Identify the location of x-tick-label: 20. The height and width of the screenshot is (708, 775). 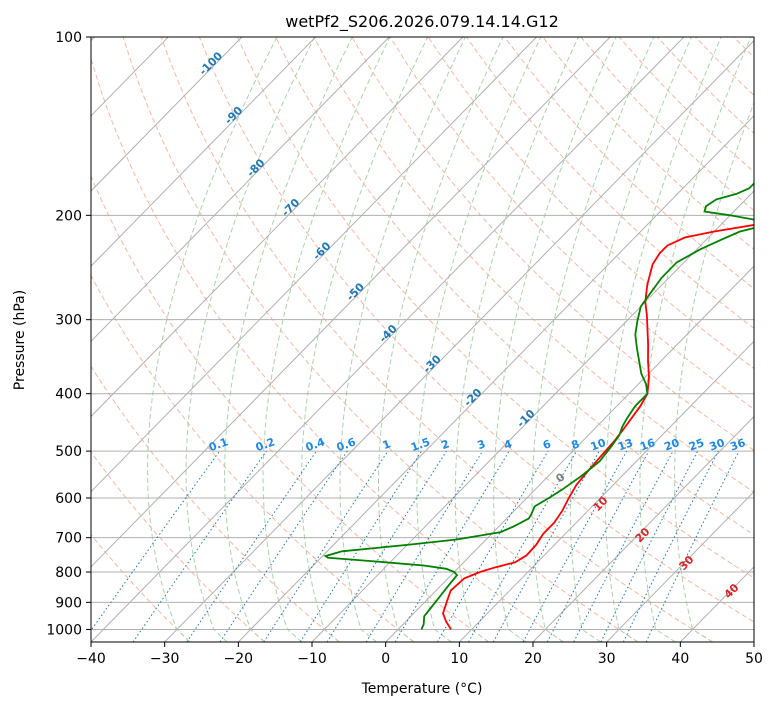
(533, 659).